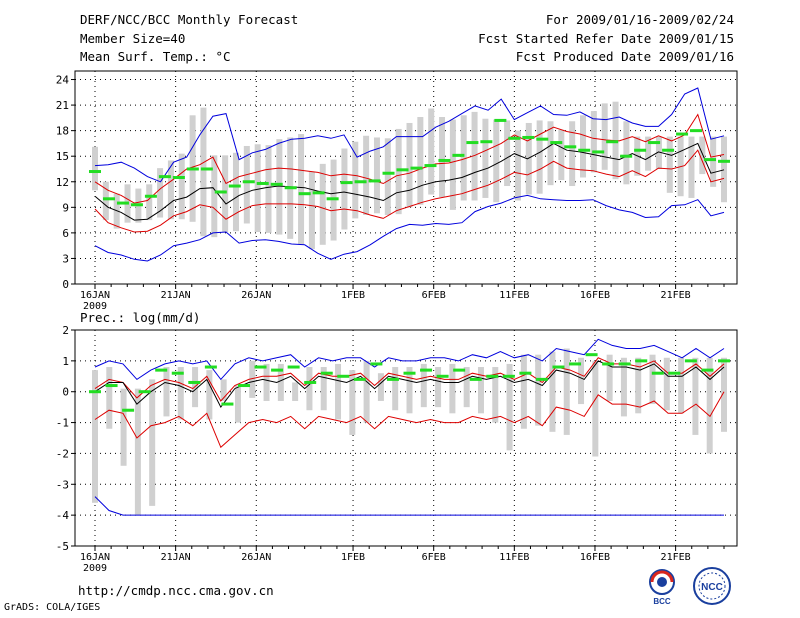 The image size is (800, 618). What do you see at coordinates (189, 19) in the screenshot?
I see `chart-title: DERF/NCC/BCC Monthly Forecast` at bounding box center [189, 19].